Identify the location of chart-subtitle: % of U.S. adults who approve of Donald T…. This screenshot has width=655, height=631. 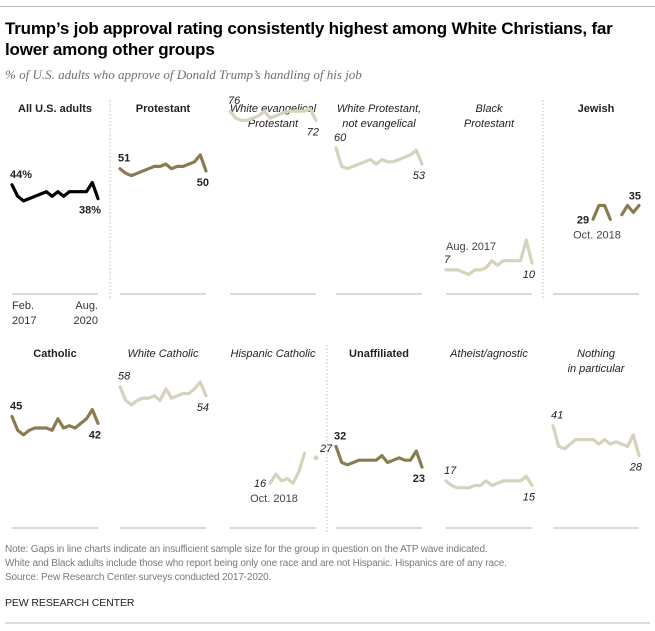
(183, 74).